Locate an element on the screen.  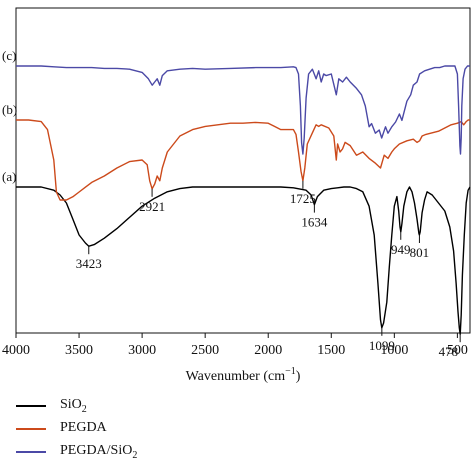
annotation-label-3423: 3423 is located at coordinates (89, 263).